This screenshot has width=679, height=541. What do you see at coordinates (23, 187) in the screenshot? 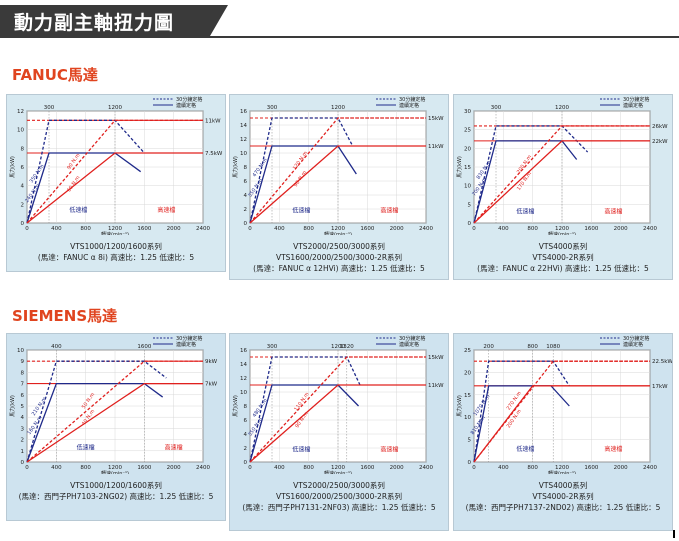
I see `y-tick-label: 4` at bounding box center [23, 187].